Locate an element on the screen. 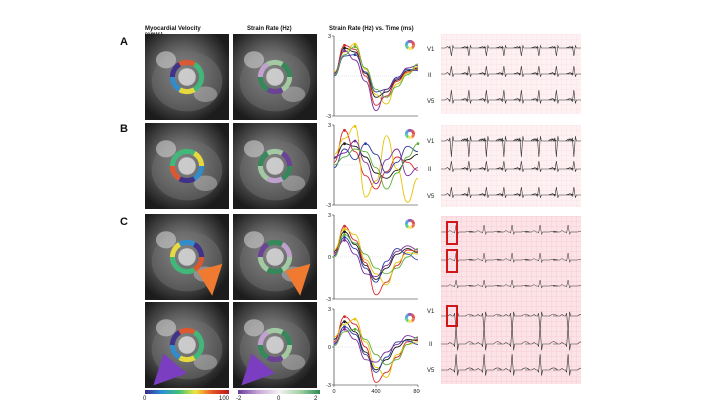 The width and height of the screenshot is (720, 405). strain-rate-chart-c-top: 3 0 -3 is located at coordinates (371, 257).